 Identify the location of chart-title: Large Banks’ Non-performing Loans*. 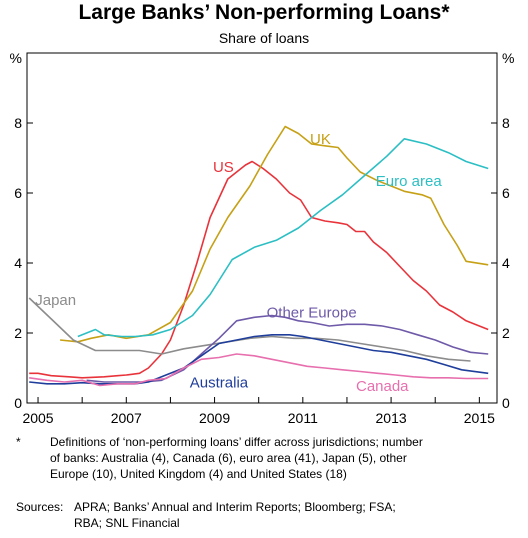
(264, 12).